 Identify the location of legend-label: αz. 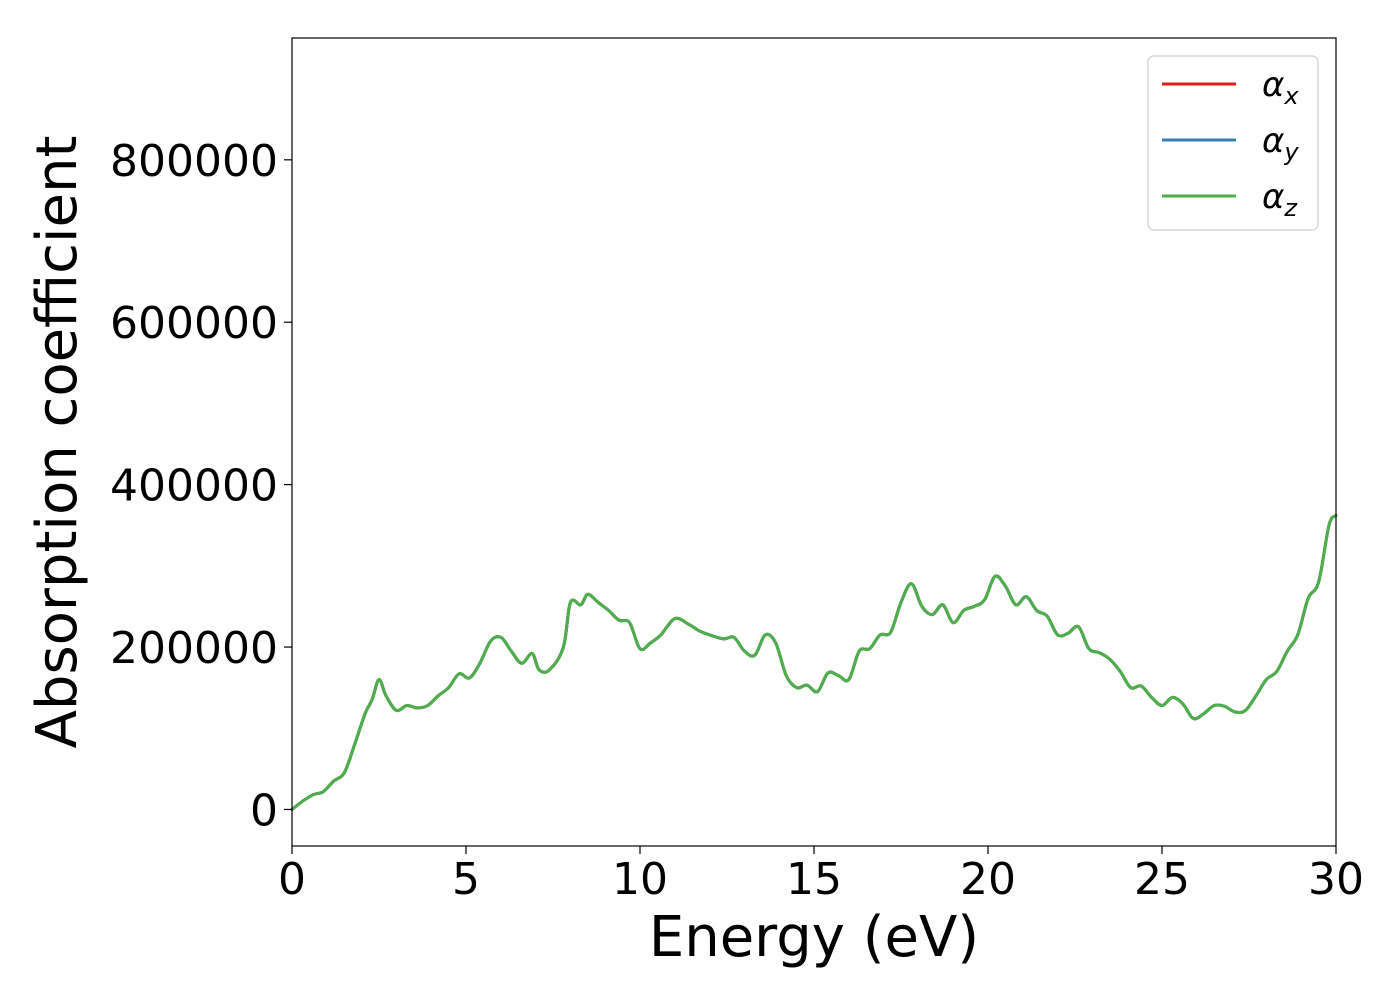
(1280, 199).